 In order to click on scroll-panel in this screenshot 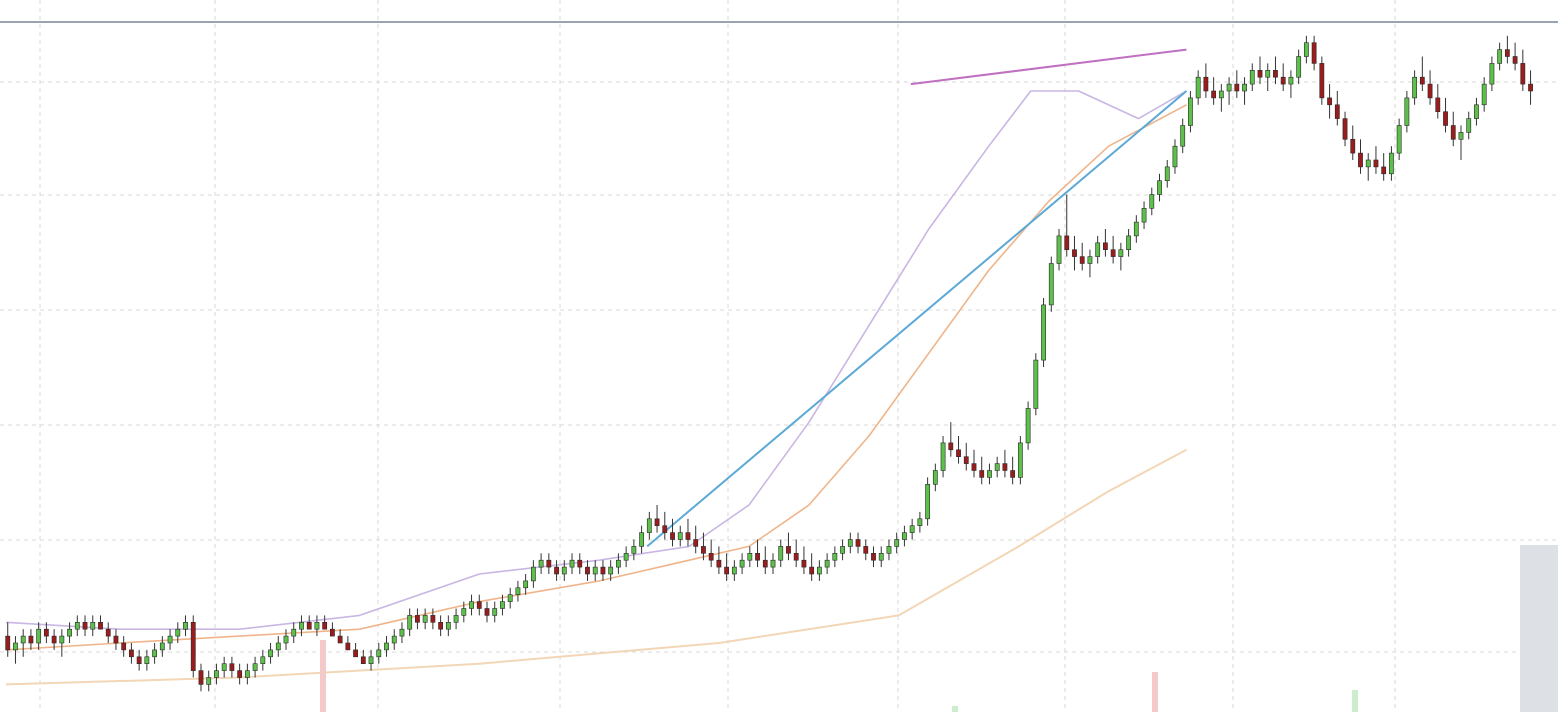, I will do `click(1539, 628)`.